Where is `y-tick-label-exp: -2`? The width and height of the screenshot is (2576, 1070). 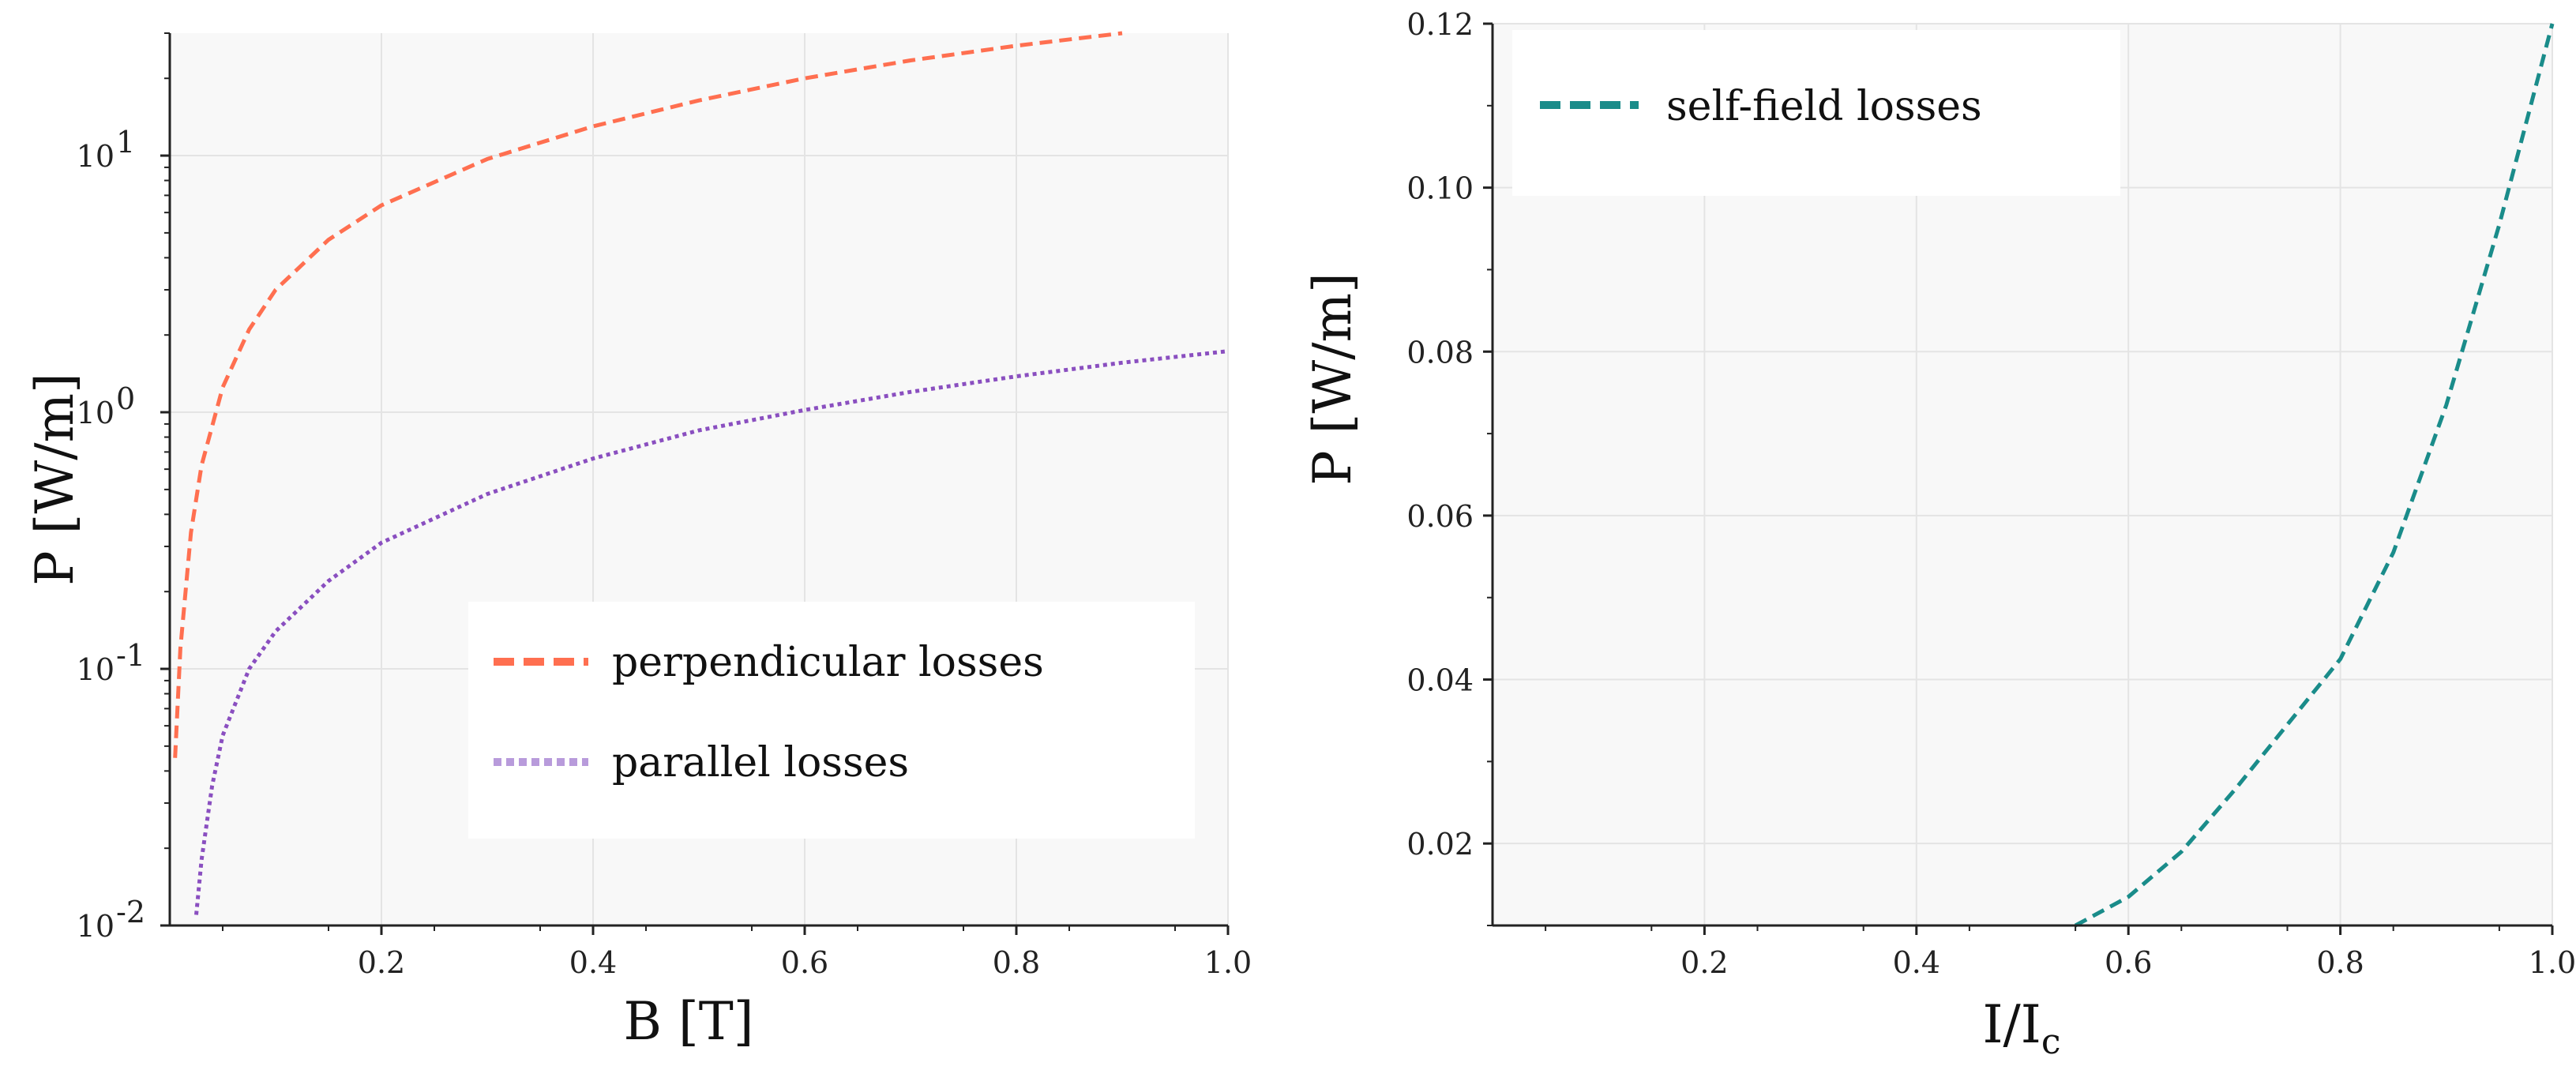 y-tick-label-exp: -2 is located at coordinates (130, 912).